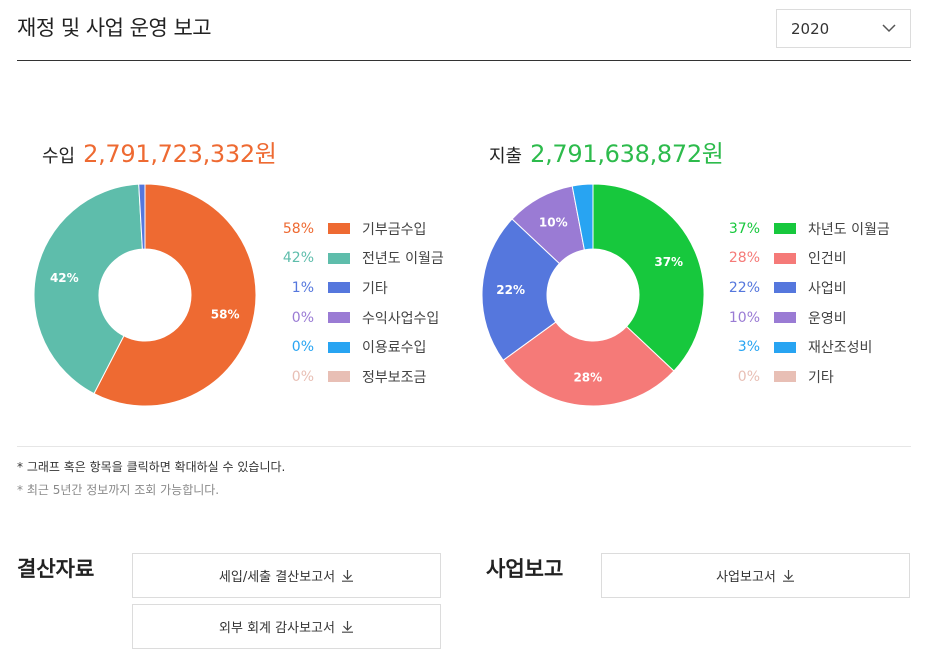  Describe the element at coordinates (464, 446) in the screenshot. I see `section-divider` at that location.